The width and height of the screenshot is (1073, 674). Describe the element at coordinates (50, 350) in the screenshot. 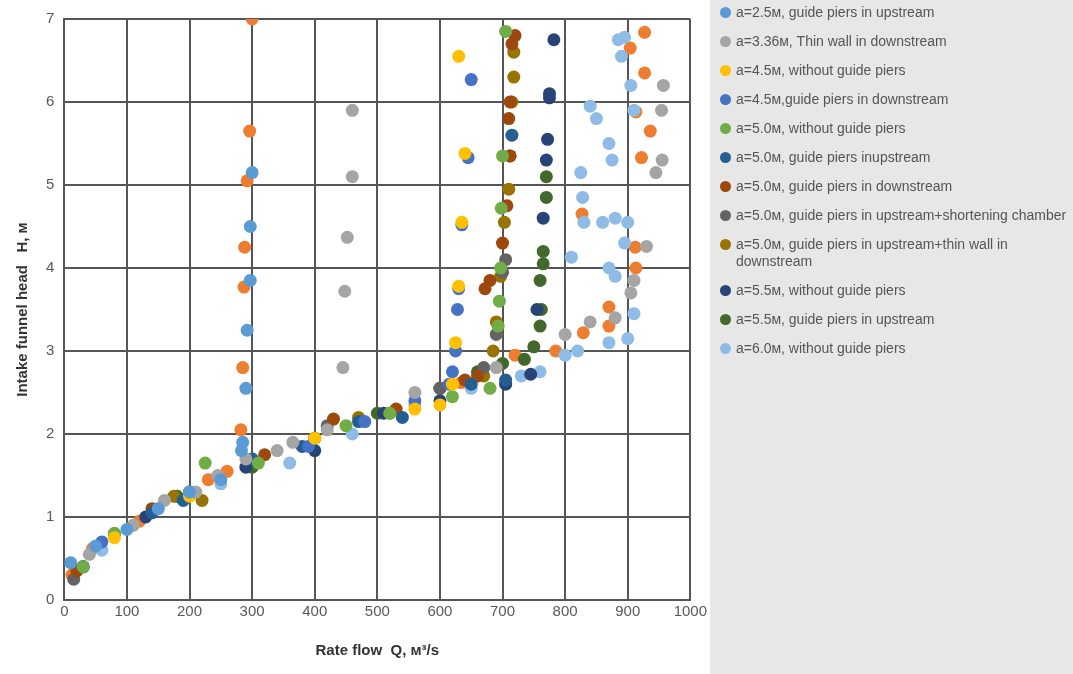

I see `y-tick-label: 3` at that location.